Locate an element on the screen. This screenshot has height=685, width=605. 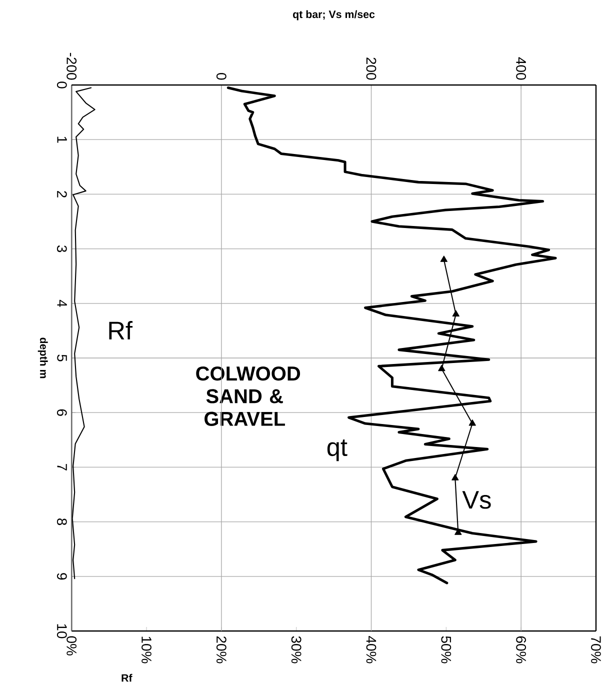
y-tick-label: 1 is located at coordinates (62, 139).